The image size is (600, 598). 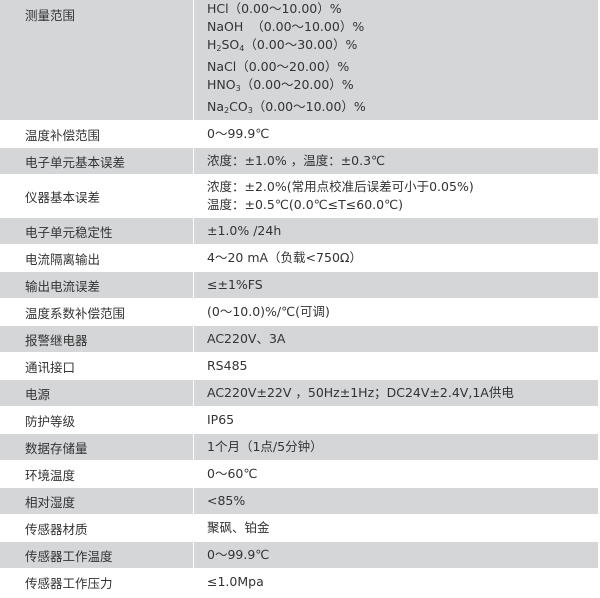 I want to click on range-line: NaOH （0.00～10.00）%, so click(x=286, y=27).